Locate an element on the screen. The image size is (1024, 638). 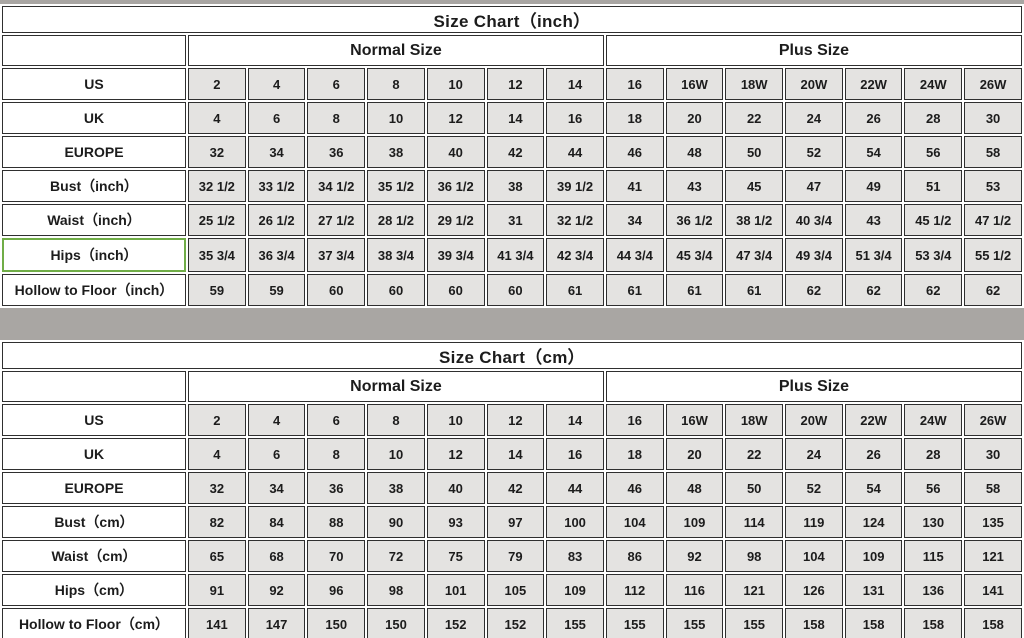
size-value-cell: 97 is located at coordinates (515, 522).